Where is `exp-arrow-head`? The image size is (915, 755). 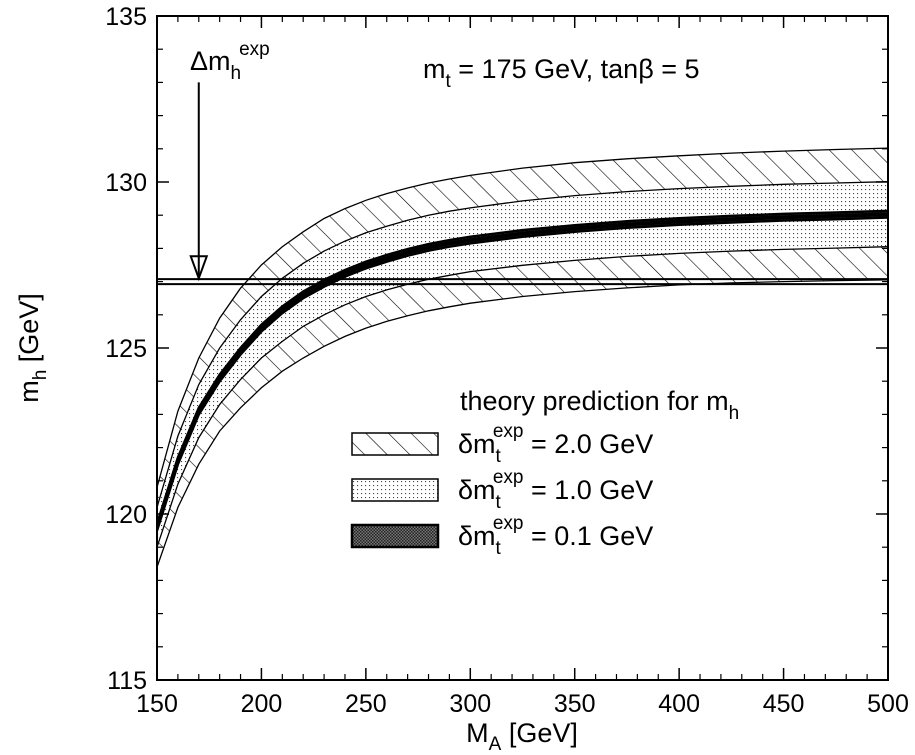
exp-arrow-head is located at coordinates (199, 268).